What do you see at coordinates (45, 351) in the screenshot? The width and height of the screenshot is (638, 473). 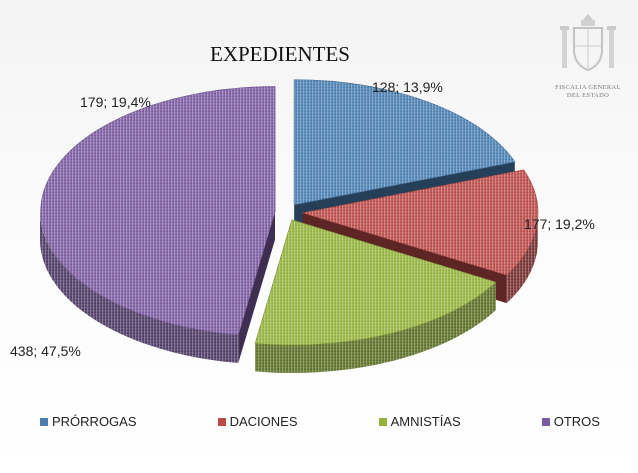 I see `data-label-otros: 438; 47,5%` at bounding box center [45, 351].